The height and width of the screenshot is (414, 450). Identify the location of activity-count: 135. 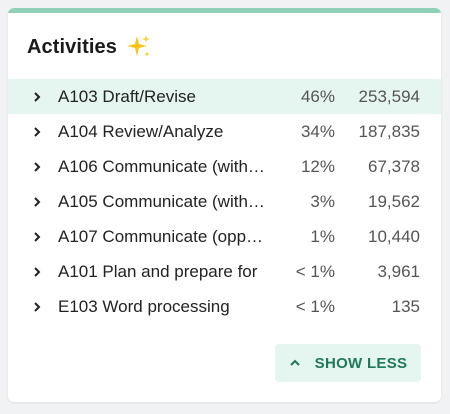
(405, 306).